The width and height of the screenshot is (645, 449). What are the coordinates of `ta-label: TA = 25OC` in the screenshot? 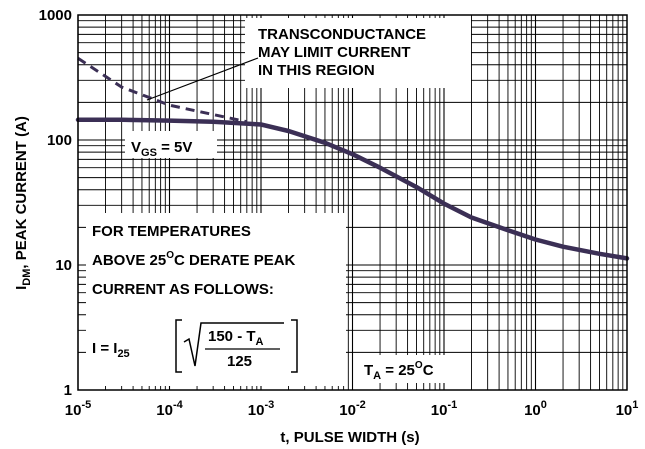 It's located at (399, 371).